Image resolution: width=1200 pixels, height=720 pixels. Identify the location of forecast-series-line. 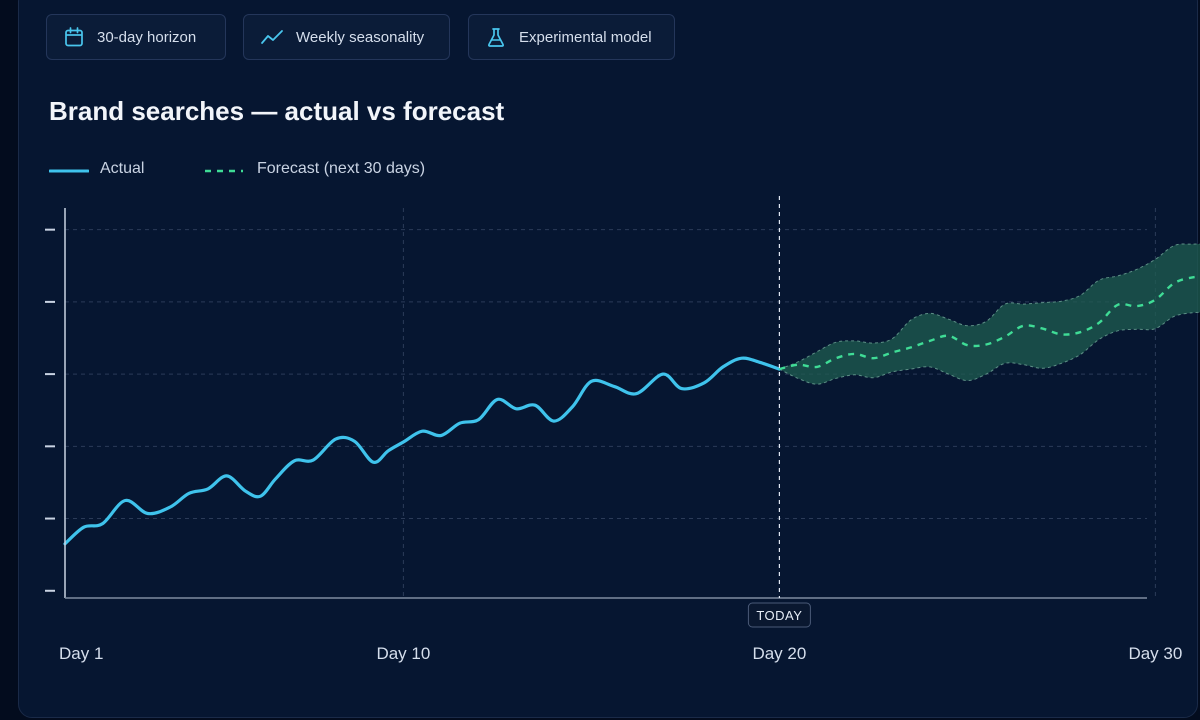
(989, 323).